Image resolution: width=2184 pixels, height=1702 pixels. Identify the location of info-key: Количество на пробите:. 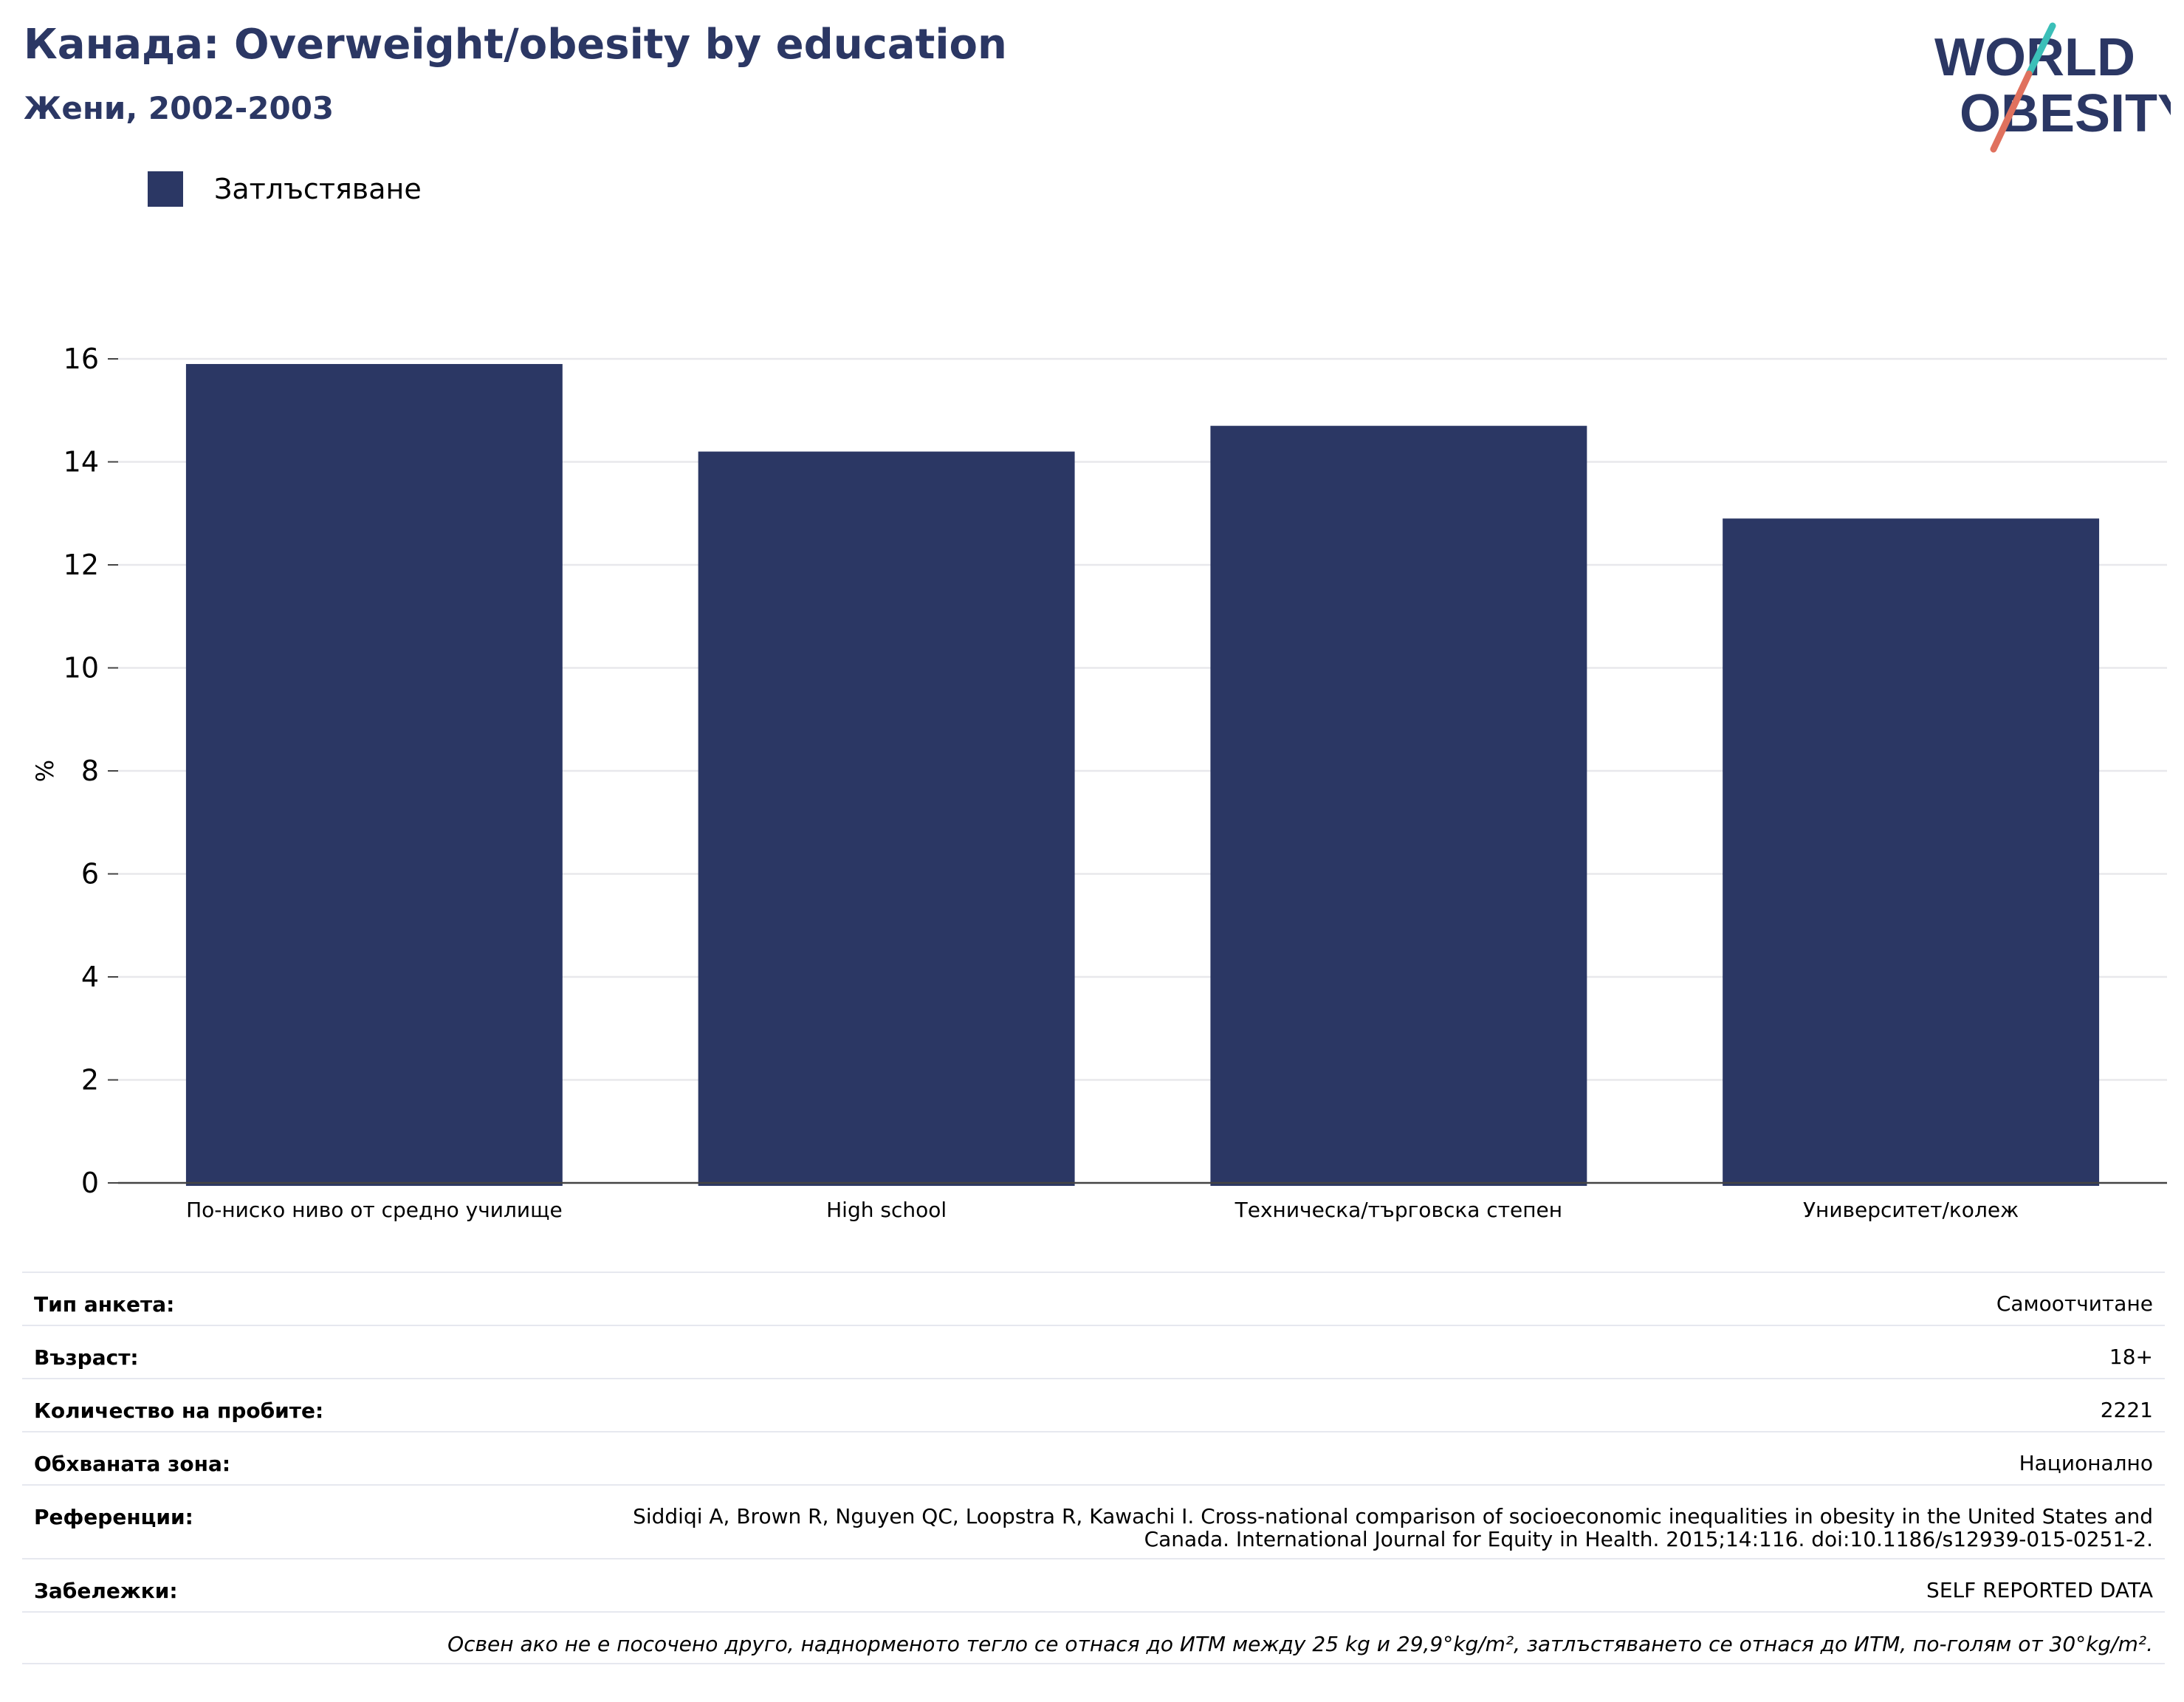
(179, 1411).